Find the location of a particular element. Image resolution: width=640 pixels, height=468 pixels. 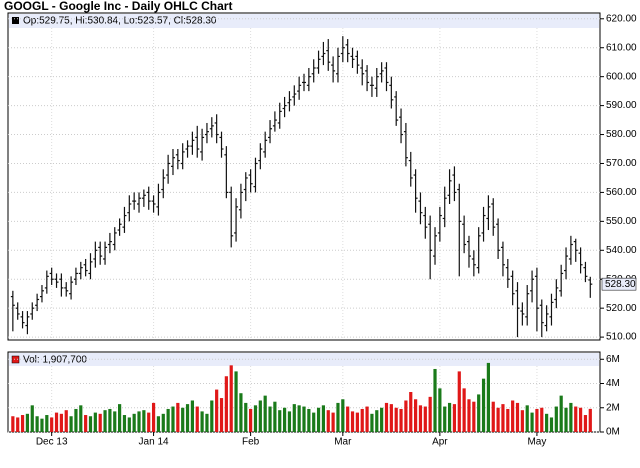

volume-legend: Vol: 1,907,700 is located at coordinates (55, 360).